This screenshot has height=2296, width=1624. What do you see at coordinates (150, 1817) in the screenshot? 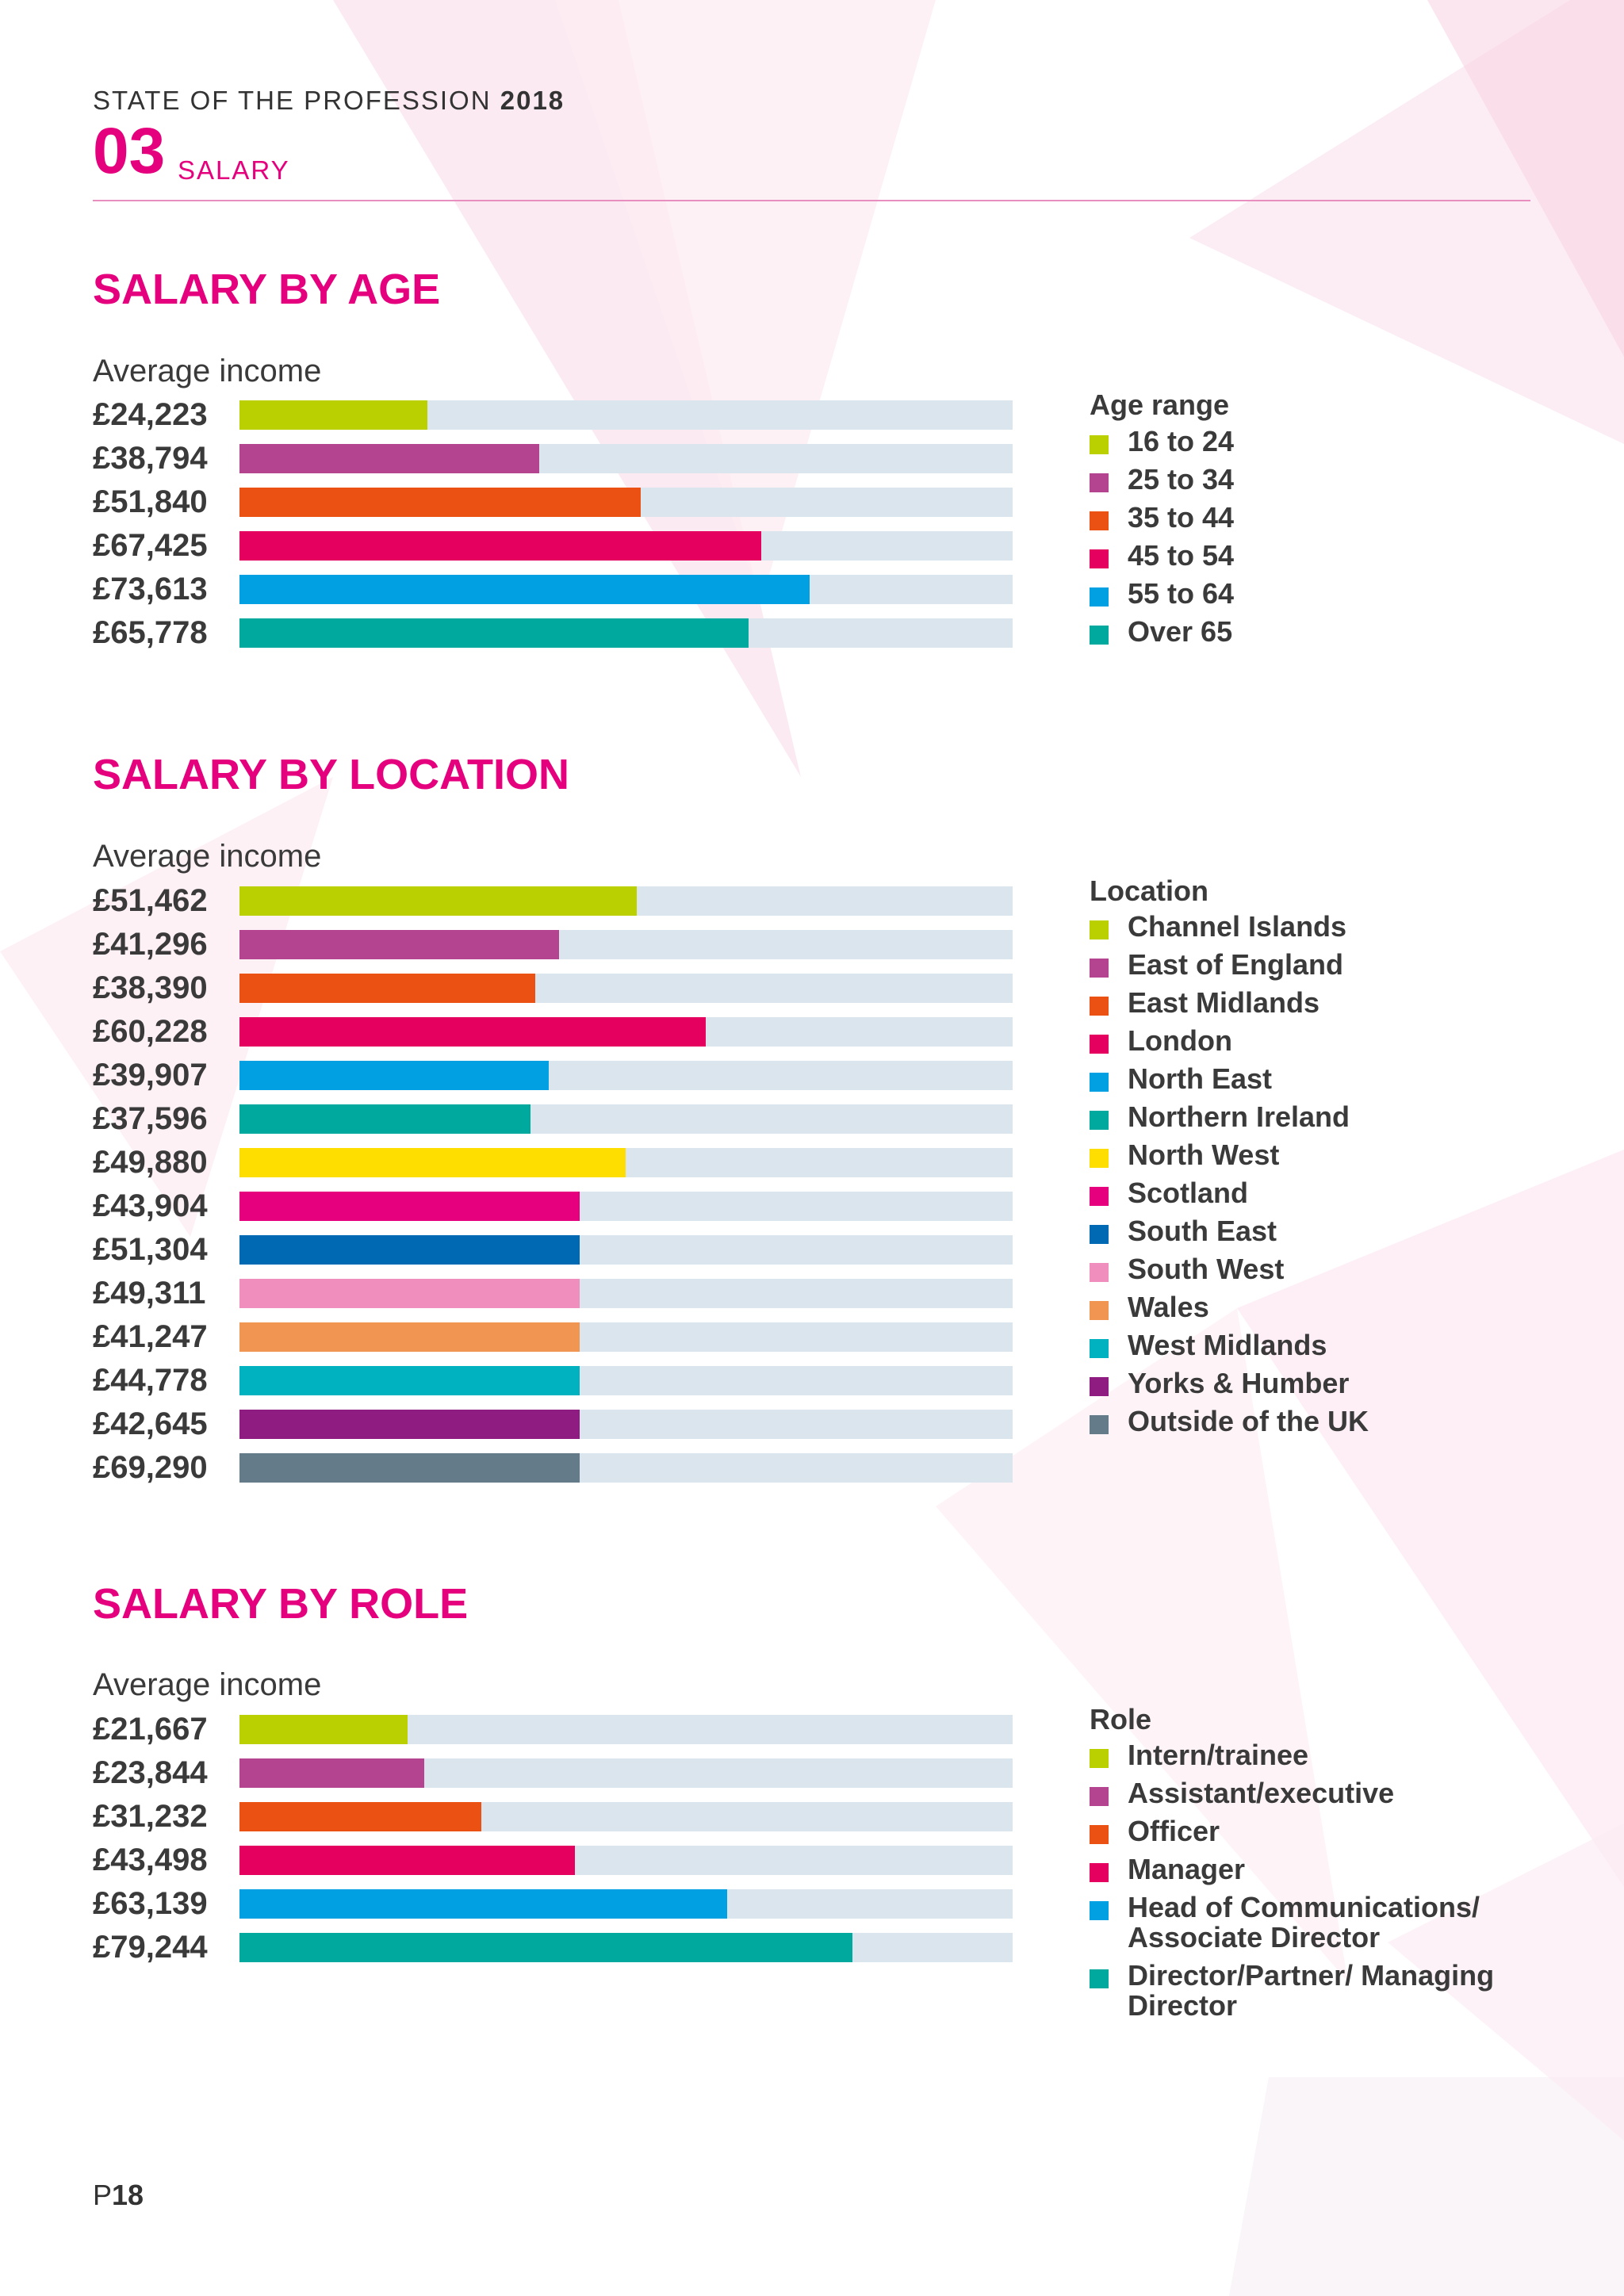
I see `value-label: £31,232` at bounding box center [150, 1817].